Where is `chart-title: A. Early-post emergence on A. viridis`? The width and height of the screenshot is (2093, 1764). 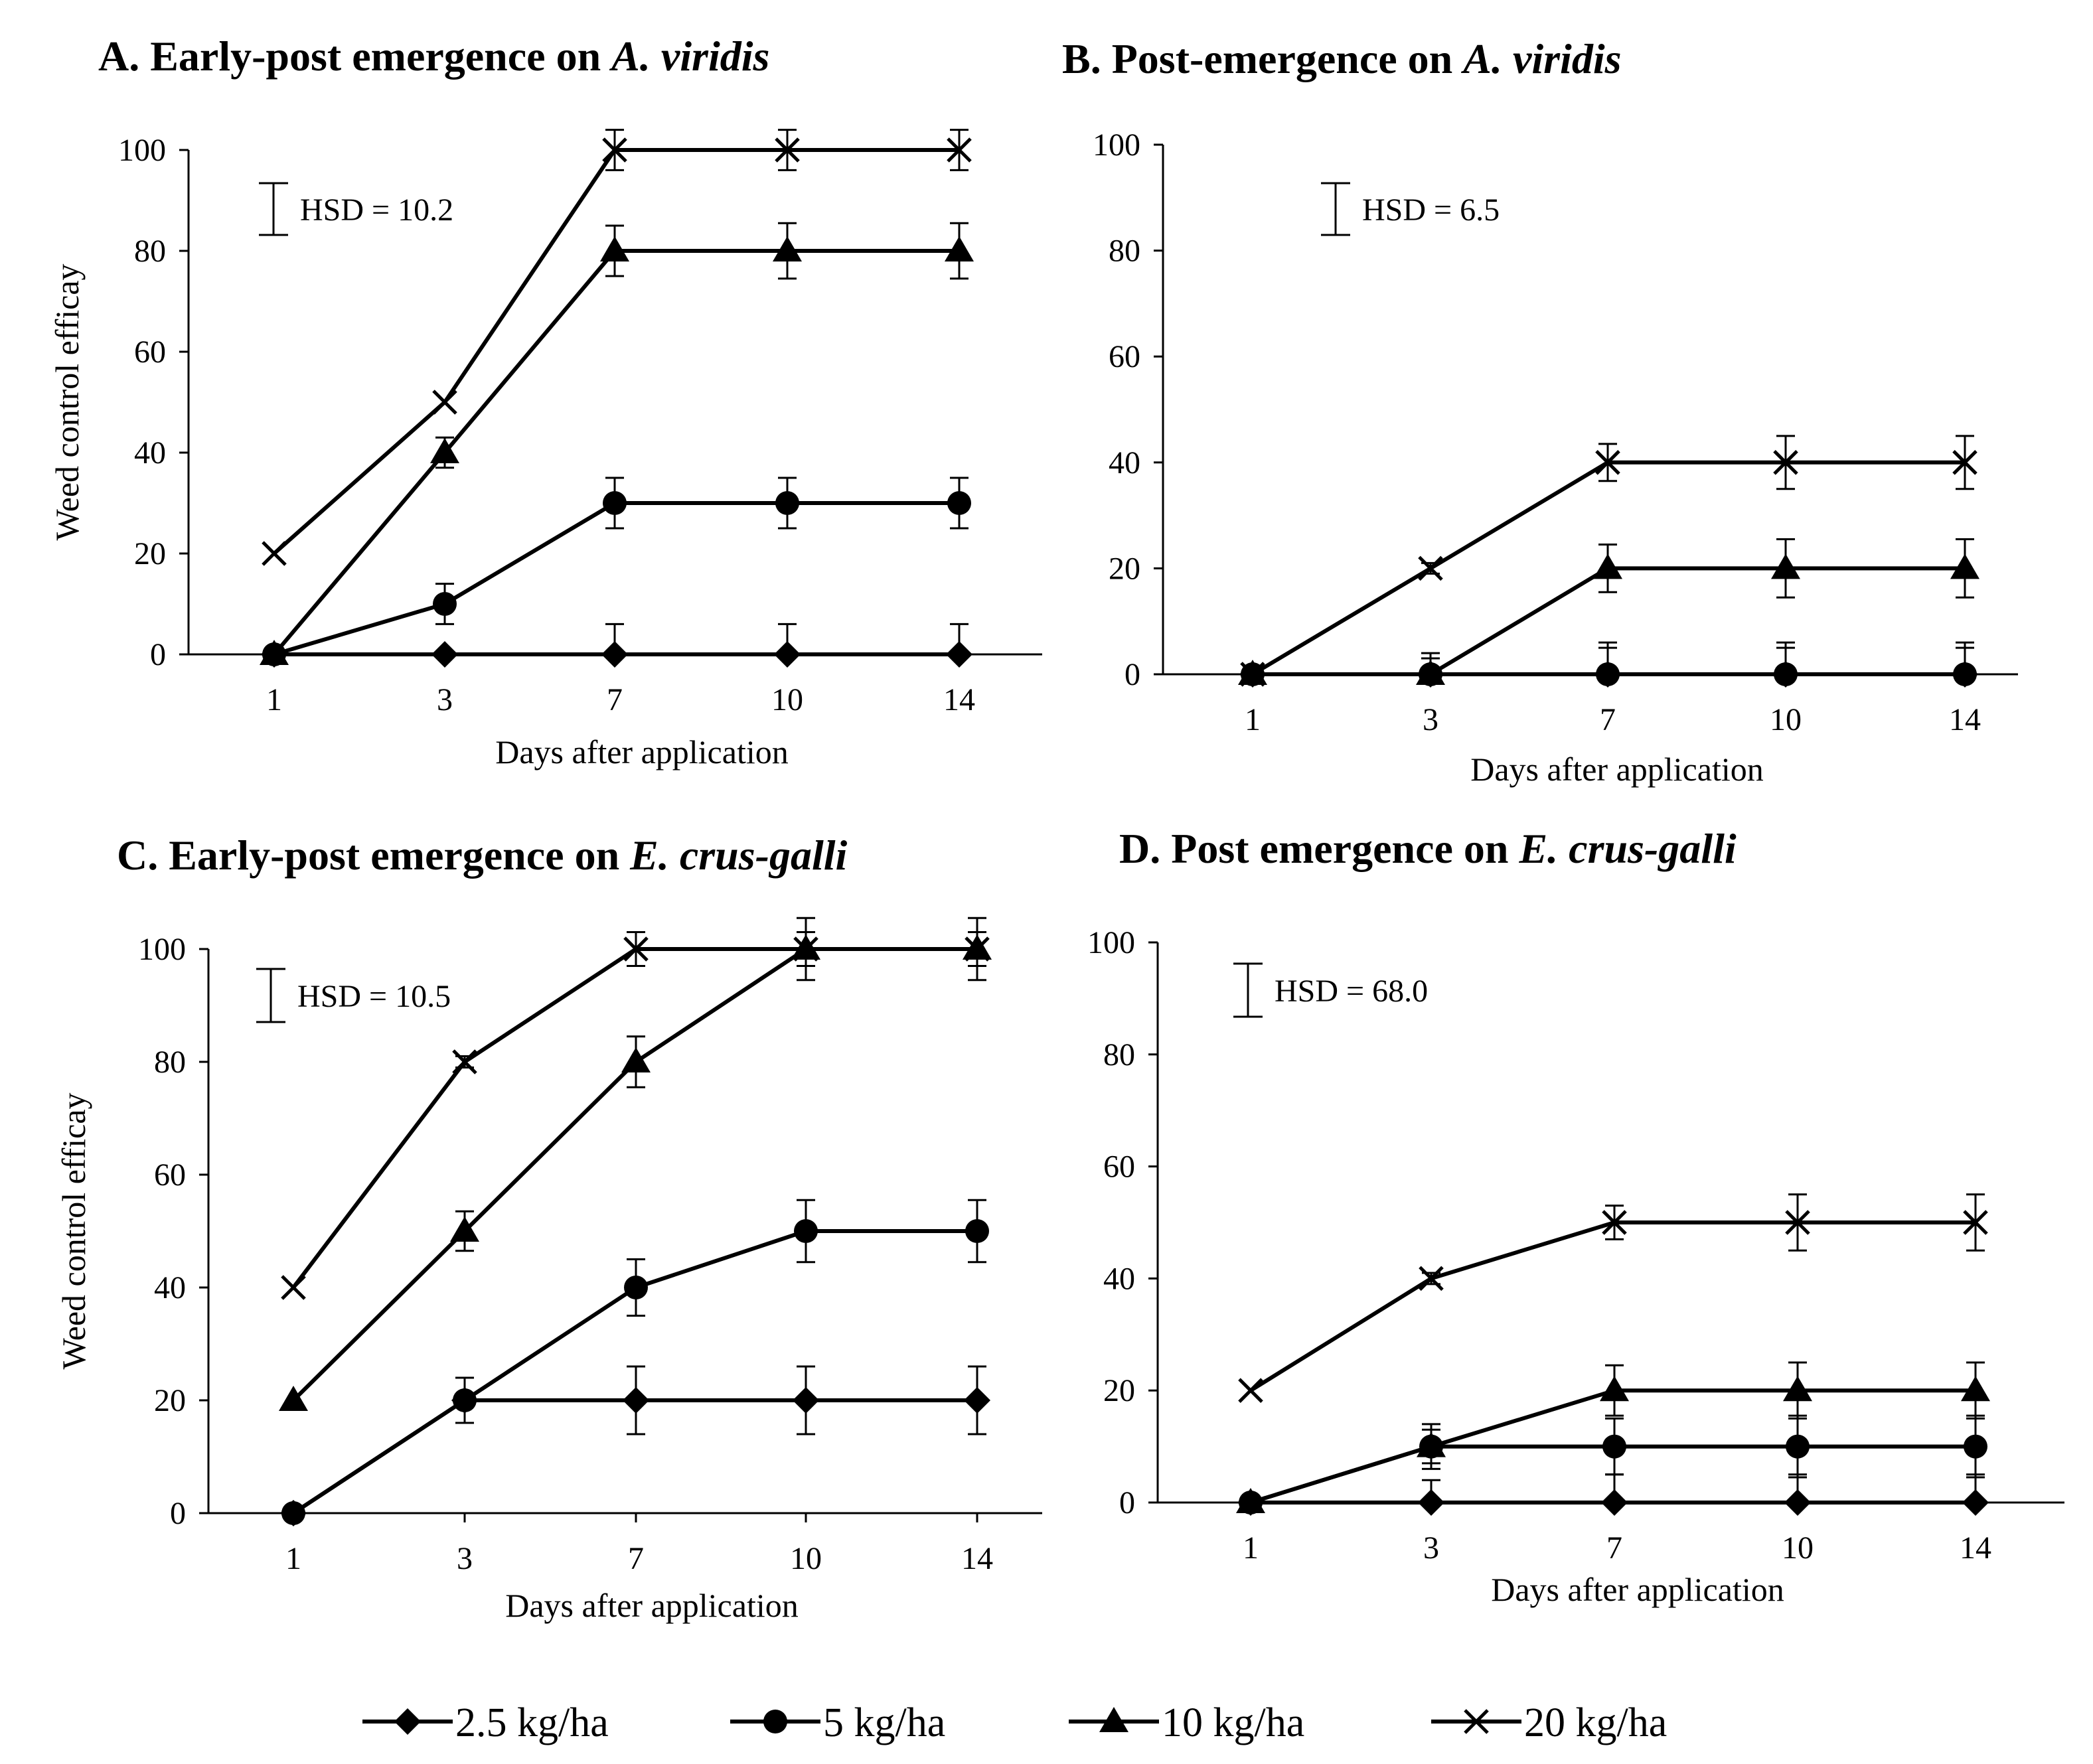 chart-title: A. Early-post emergence on A. viridis is located at coordinates (433, 56).